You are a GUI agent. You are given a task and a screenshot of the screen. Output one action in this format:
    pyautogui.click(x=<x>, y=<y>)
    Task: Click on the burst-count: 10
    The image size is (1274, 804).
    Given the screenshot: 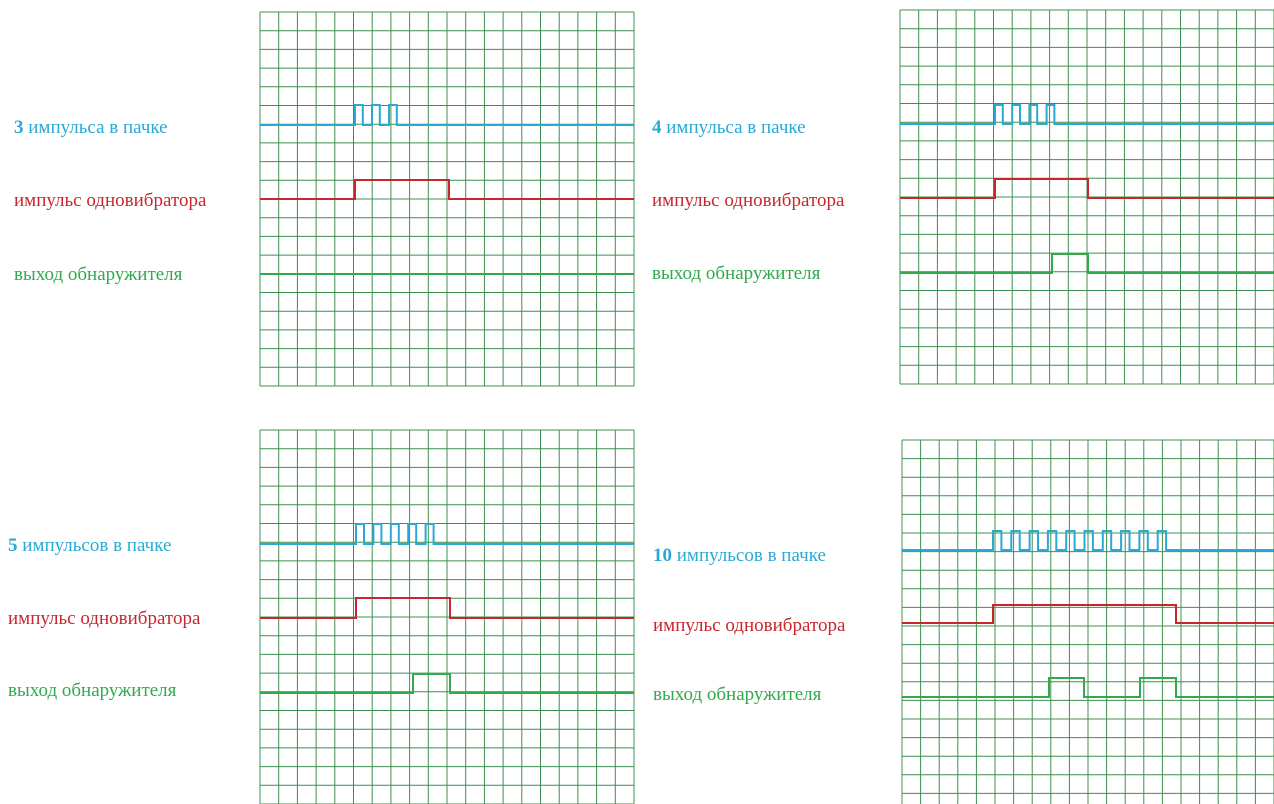 What is the action you would take?
    pyautogui.click(x=662, y=555)
    